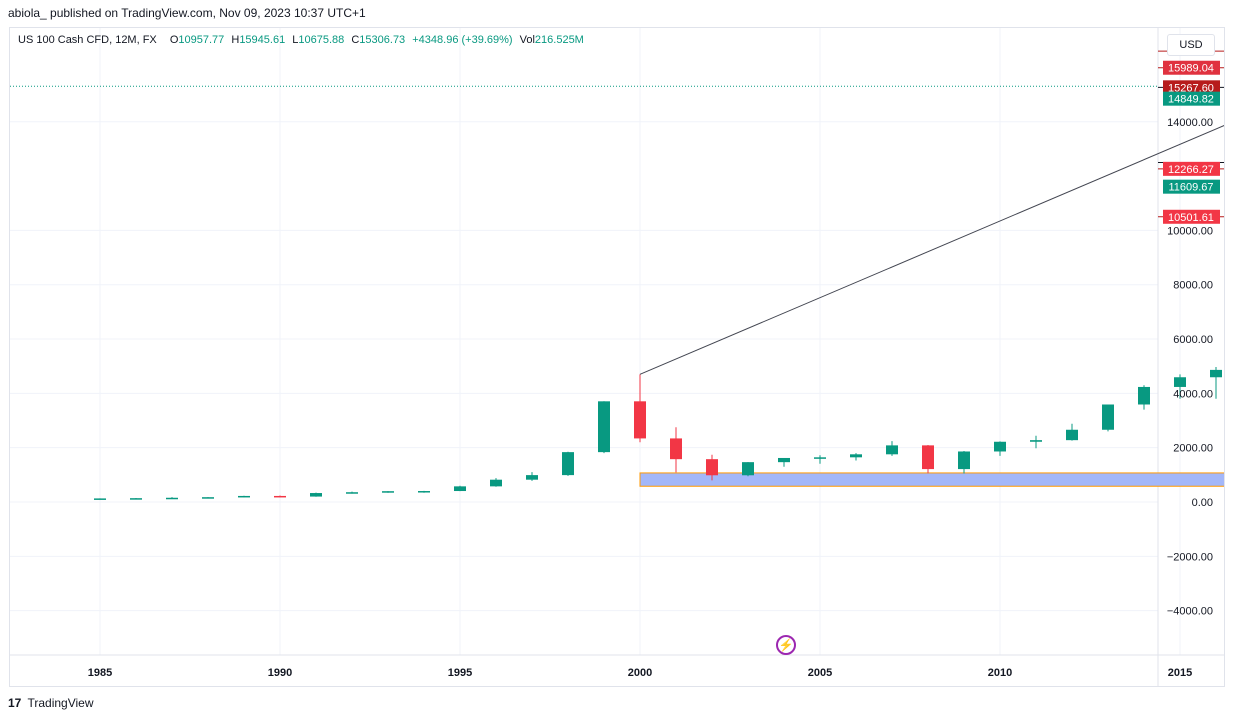 The height and width of the screenshot is (720, 1234). What do you see at coordinates (460, 673) in the screenshot?
I see `x-tick-label: 1995` at bounding box center [460, 673].